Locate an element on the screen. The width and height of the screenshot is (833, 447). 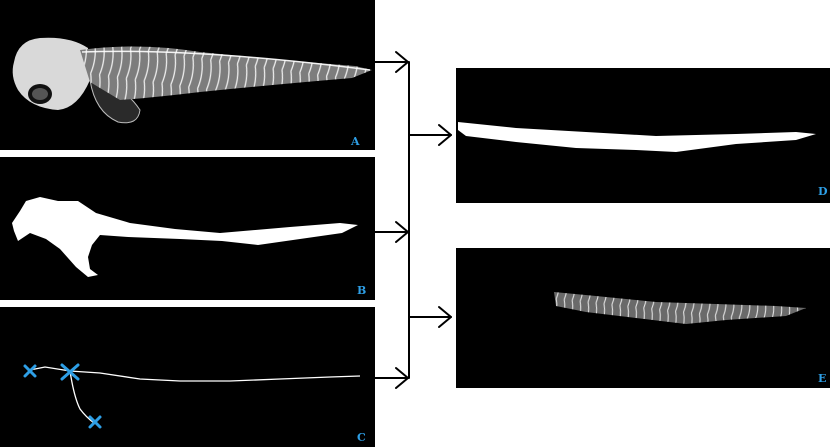
arrow-from-c is located at coordinates (391, 378).